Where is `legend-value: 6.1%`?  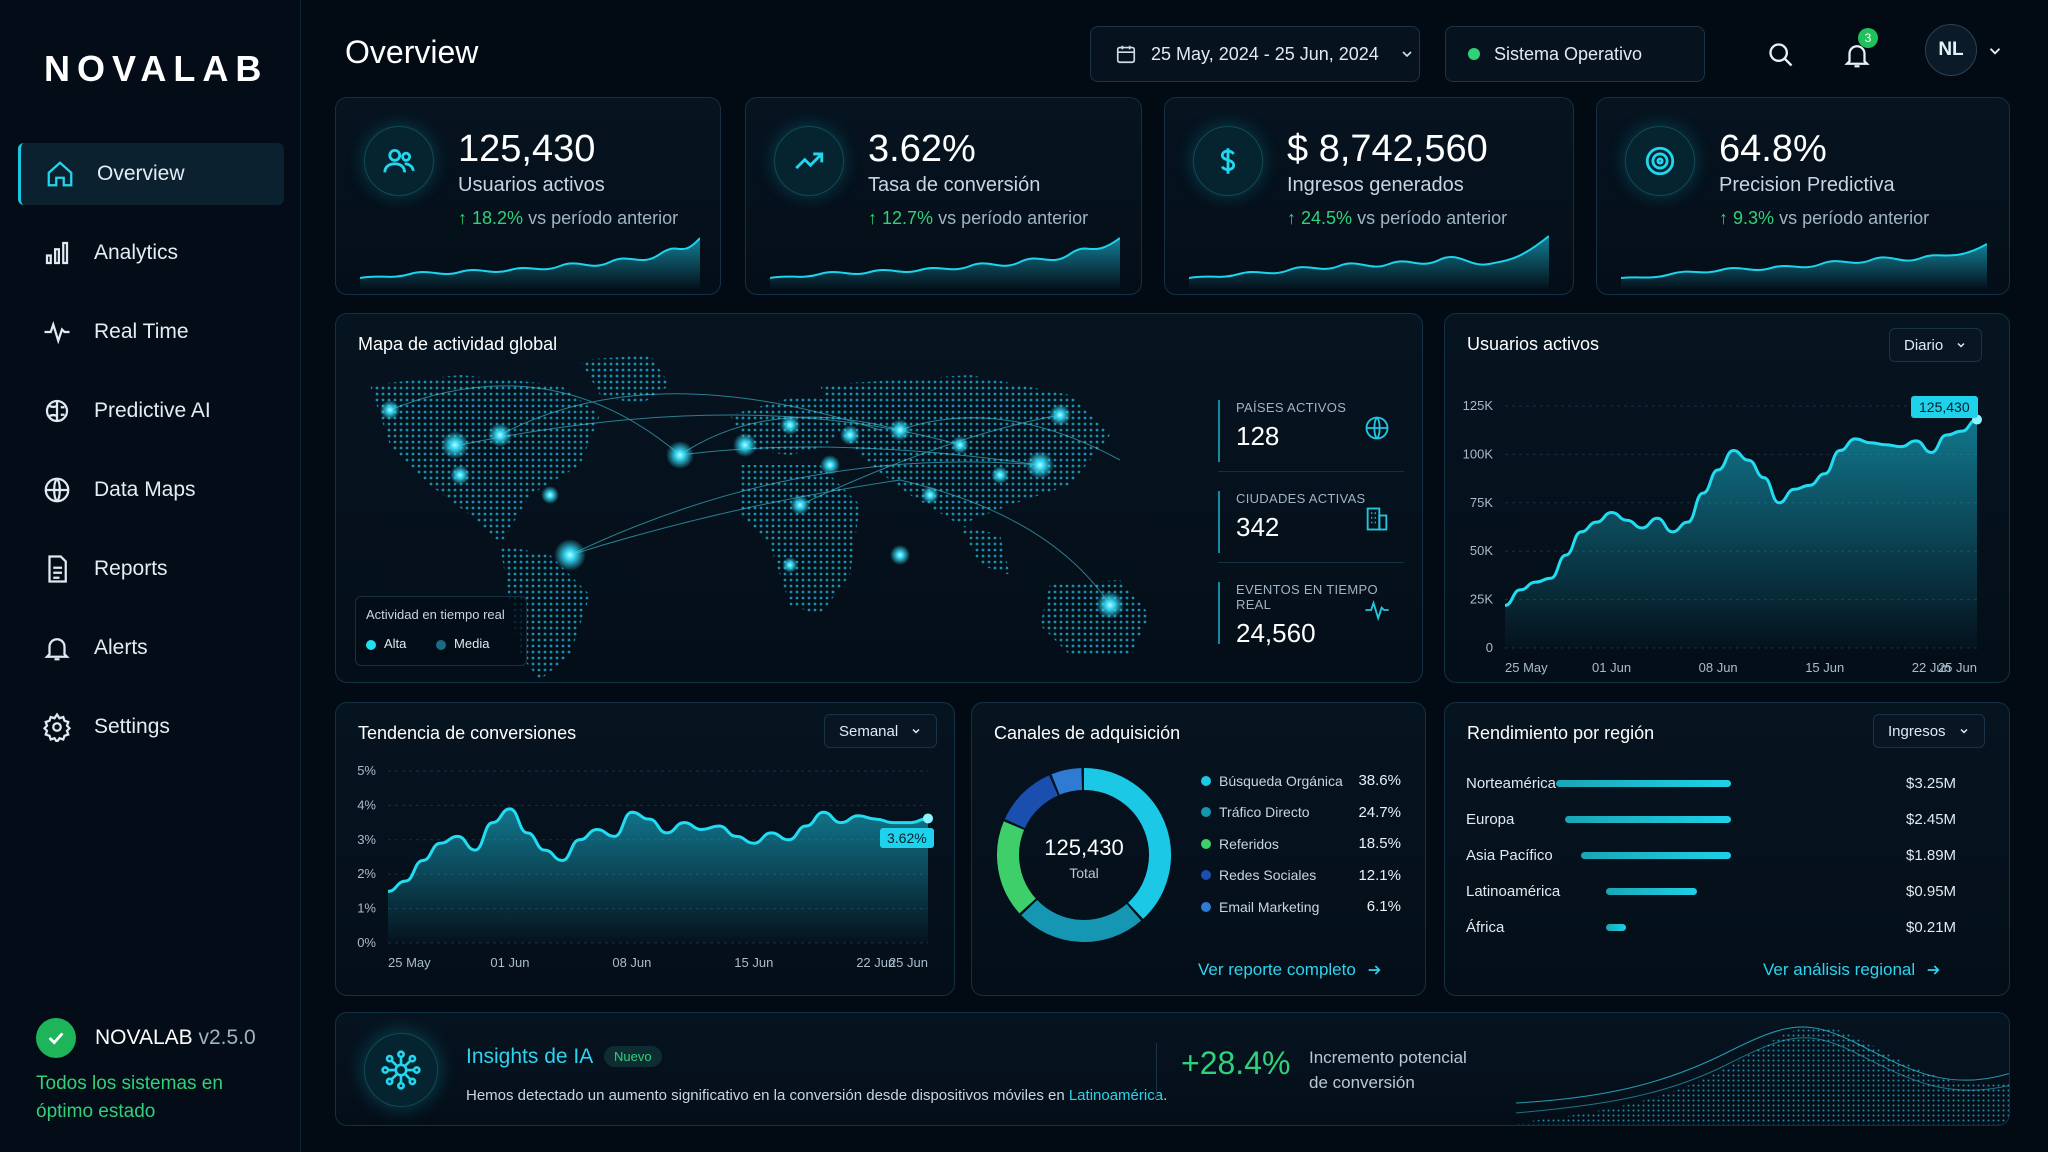 legend-value: 6.1% is located at coordinates (1383, 907).